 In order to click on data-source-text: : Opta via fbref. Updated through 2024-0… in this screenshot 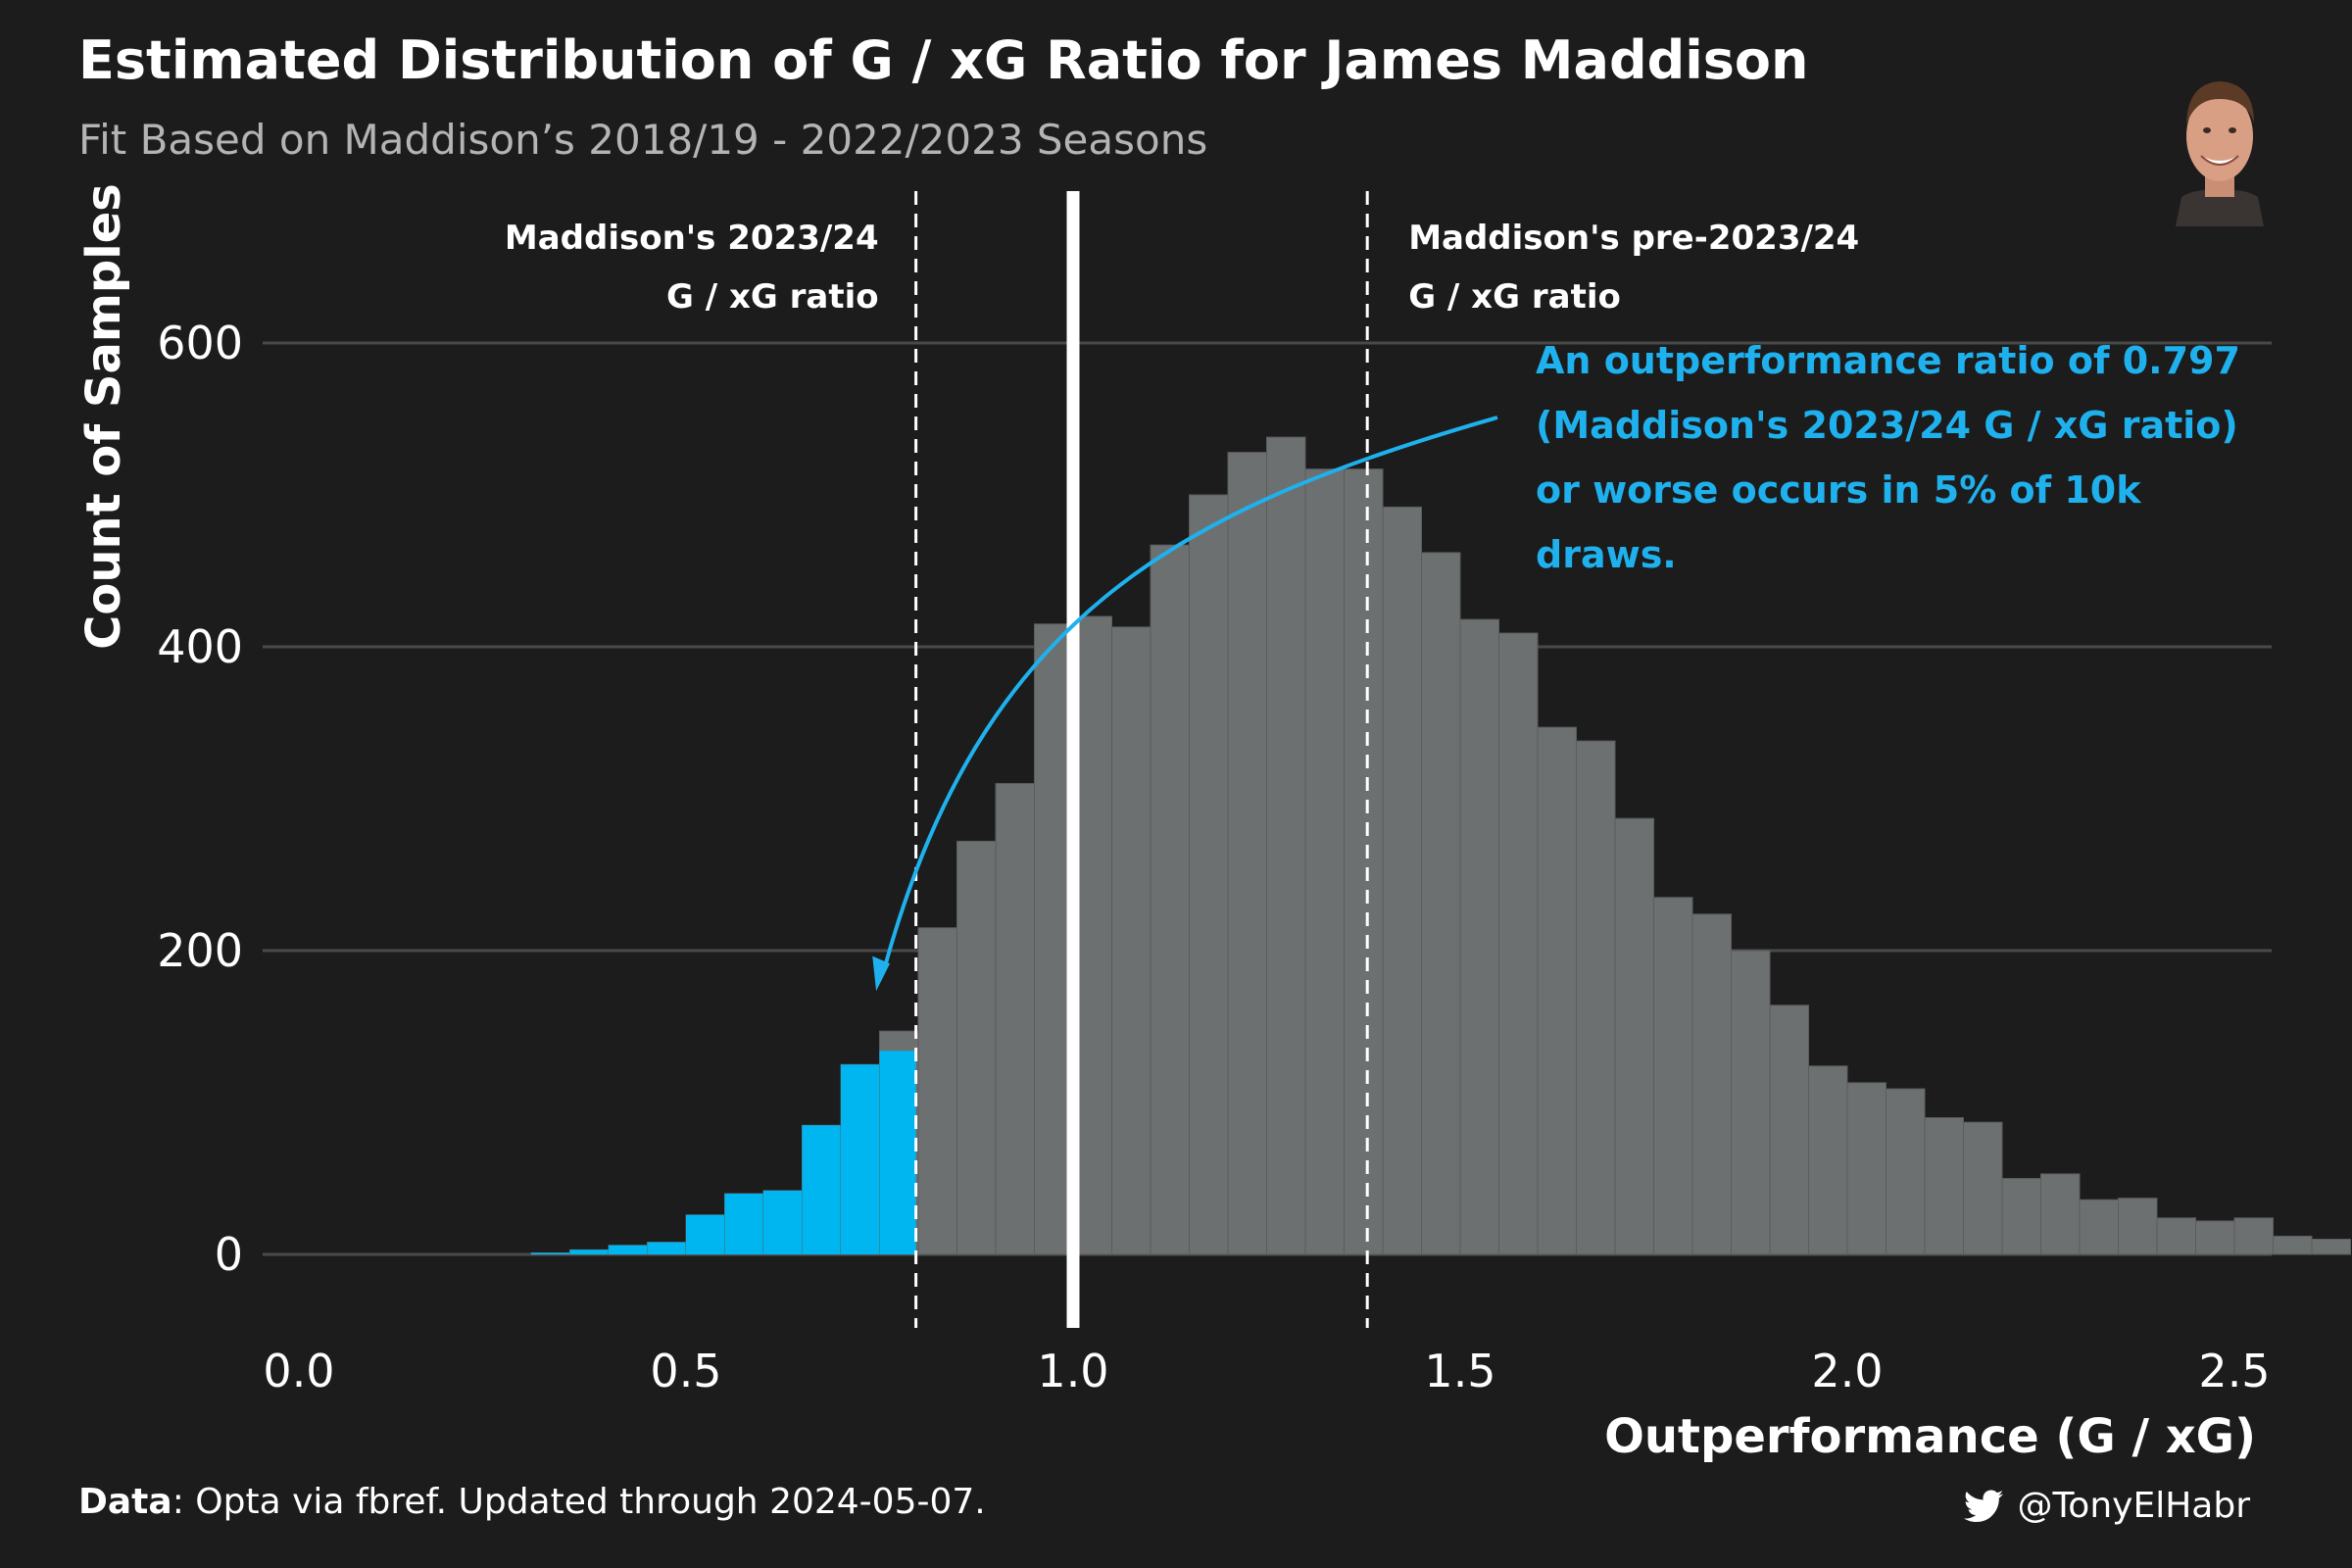, I will do `click(579, 1502)`.